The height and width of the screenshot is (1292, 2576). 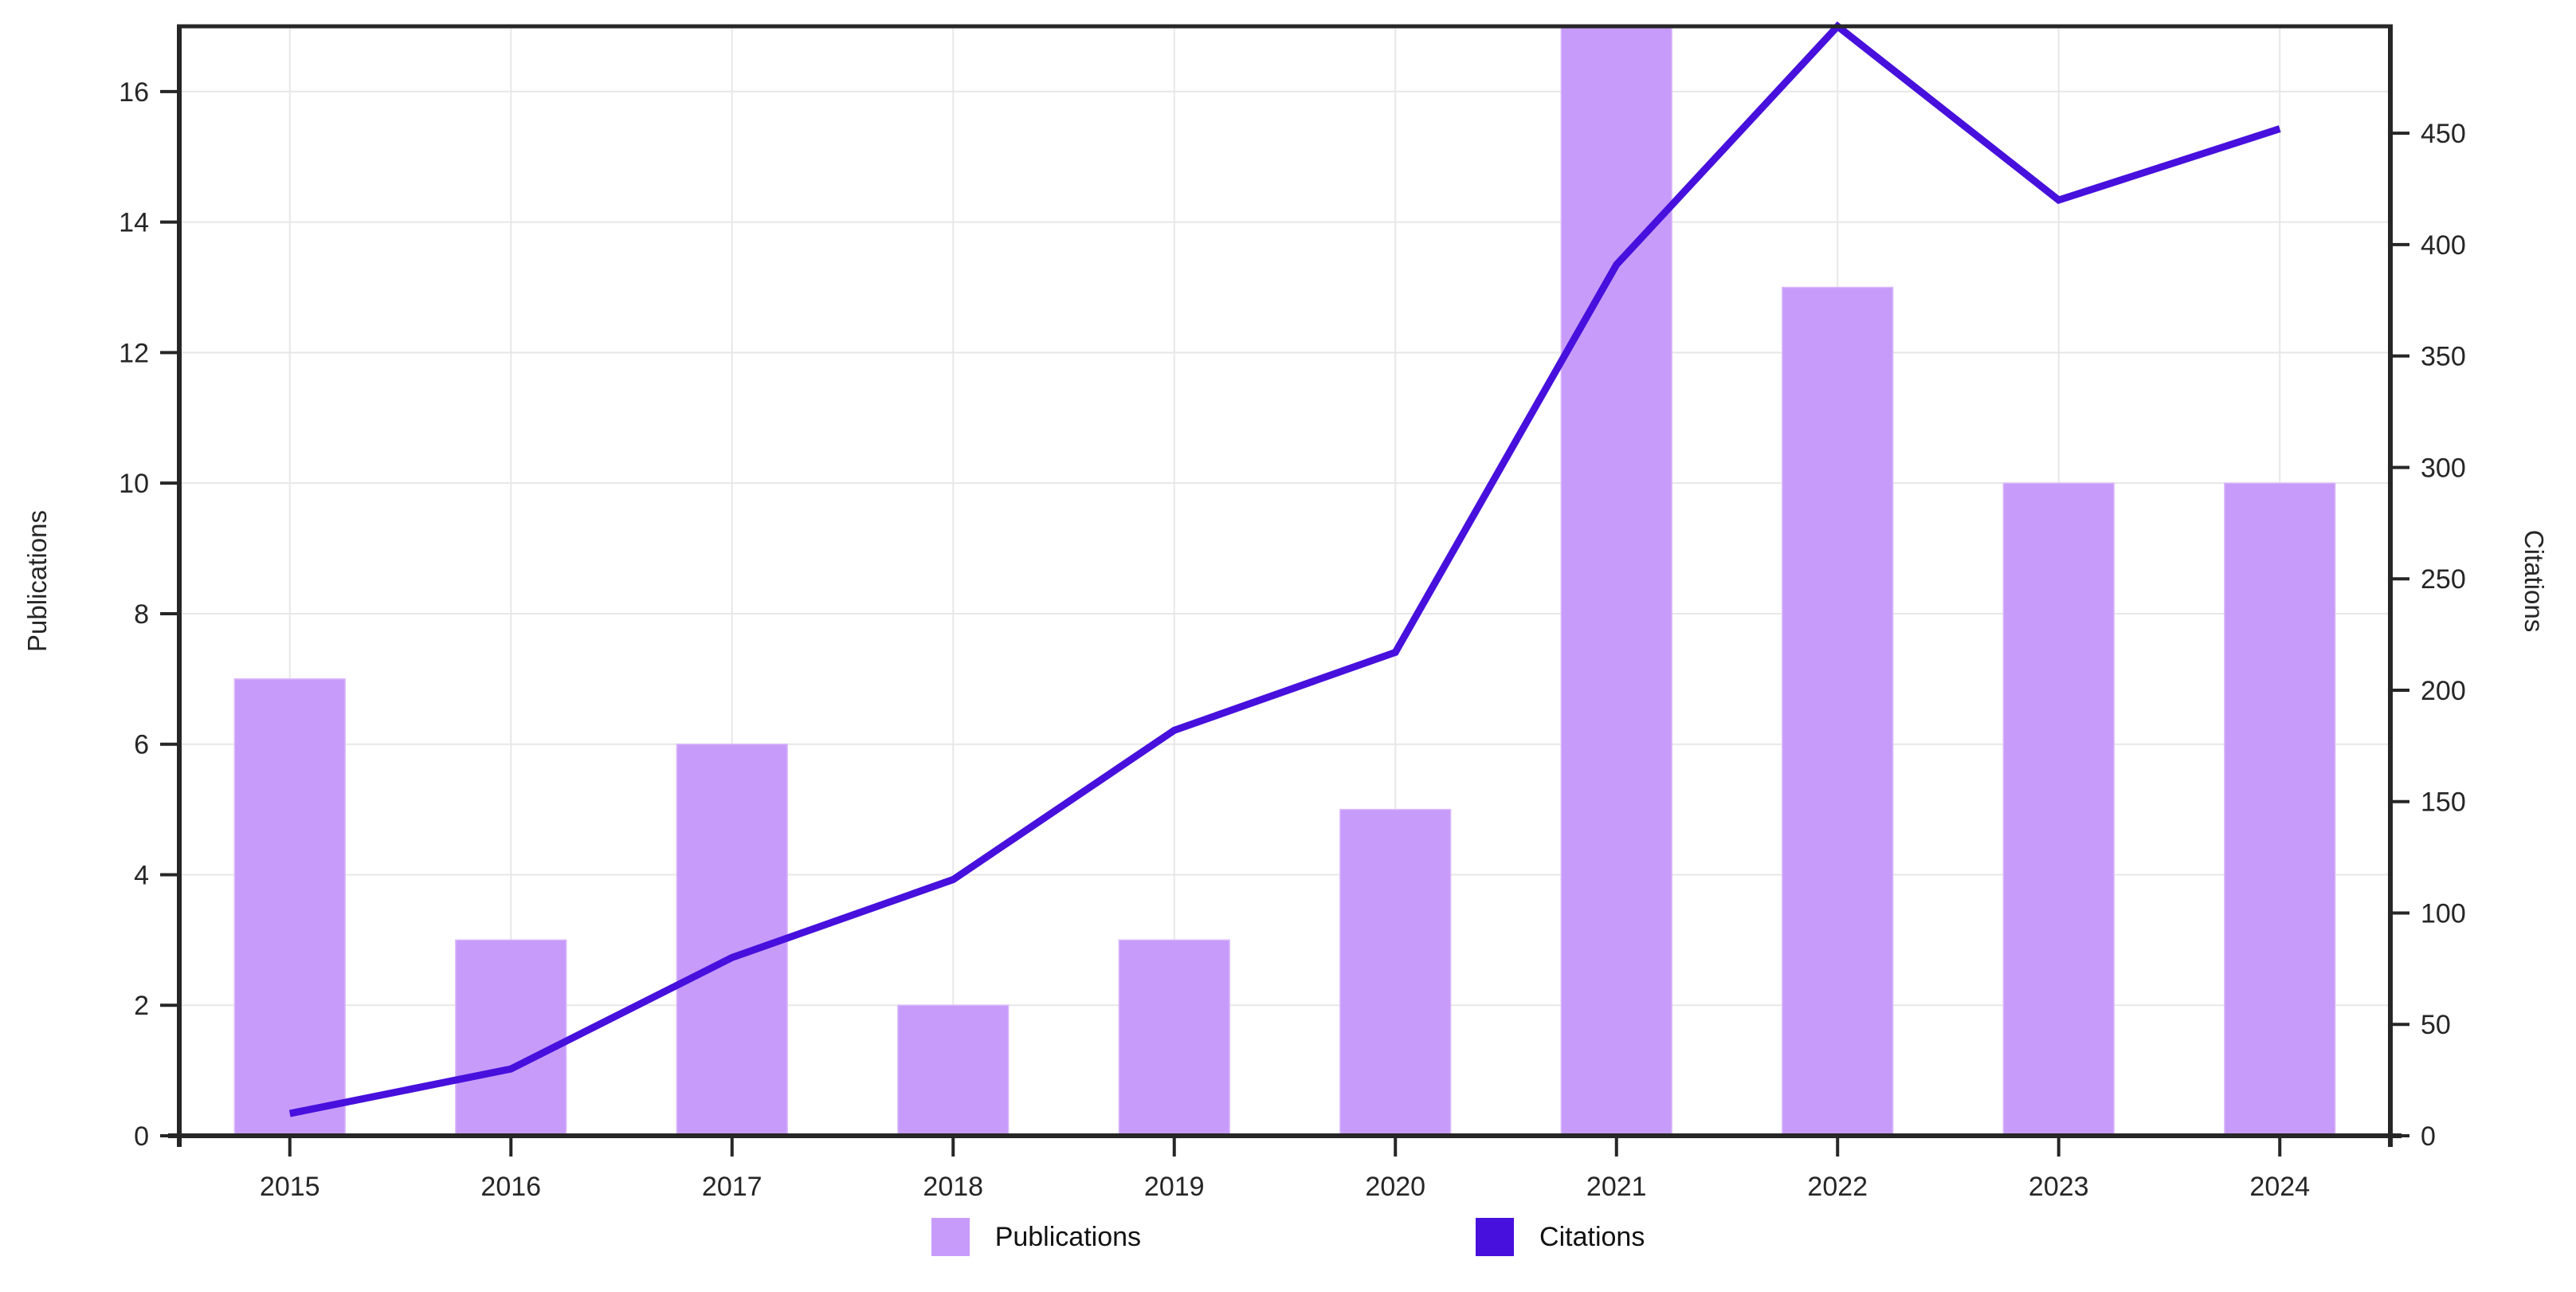 What do you see at coordinates (37, 581) in the screenshot?
I see `left-axis-title: Publications` at bounding box center [37, 581].